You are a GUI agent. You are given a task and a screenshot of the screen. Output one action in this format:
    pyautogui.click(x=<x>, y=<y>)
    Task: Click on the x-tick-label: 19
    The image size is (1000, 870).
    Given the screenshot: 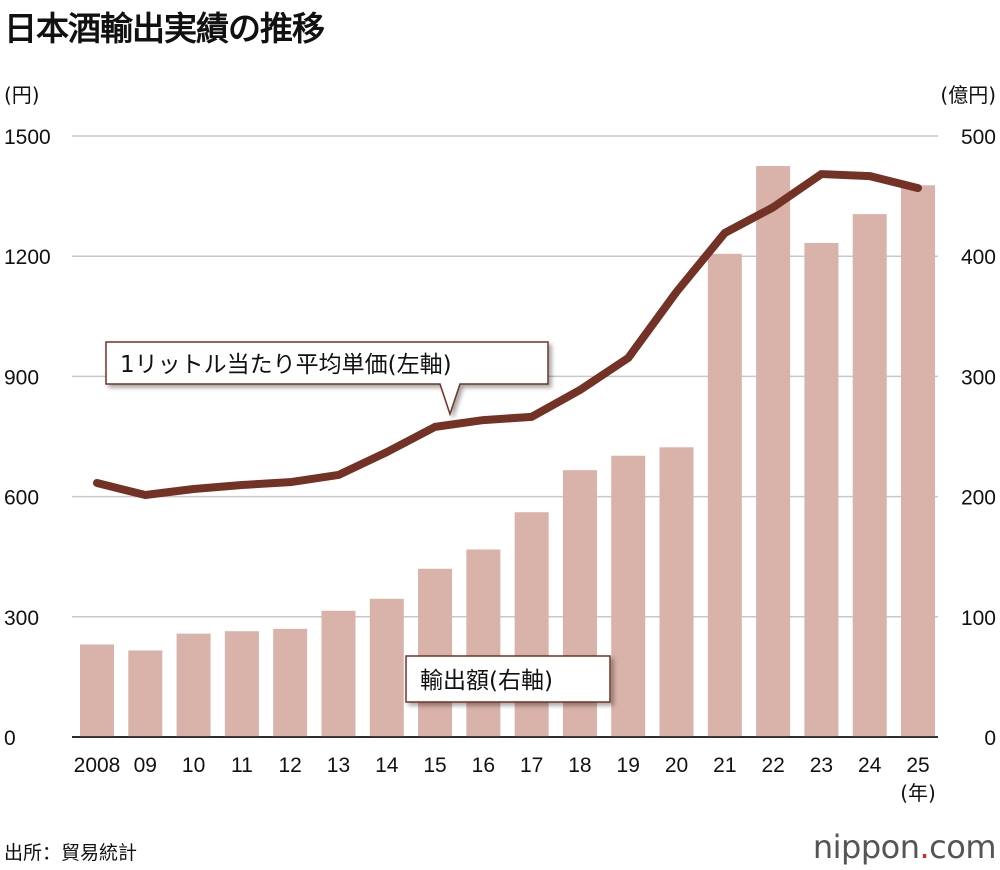 What is the action you would take?
    pyautogui.click(x=628, y=765)
    